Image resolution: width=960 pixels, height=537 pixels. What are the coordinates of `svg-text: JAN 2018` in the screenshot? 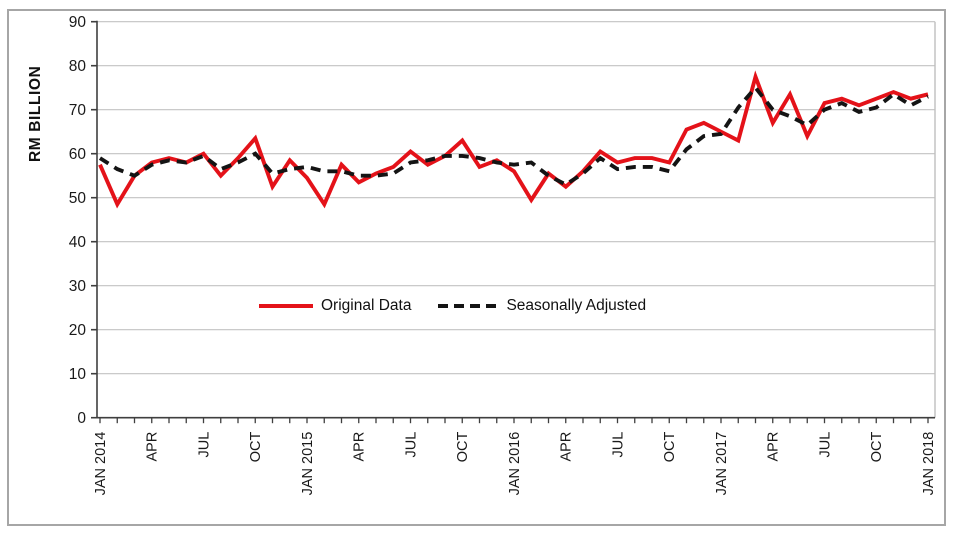 It's located at (929, 464).